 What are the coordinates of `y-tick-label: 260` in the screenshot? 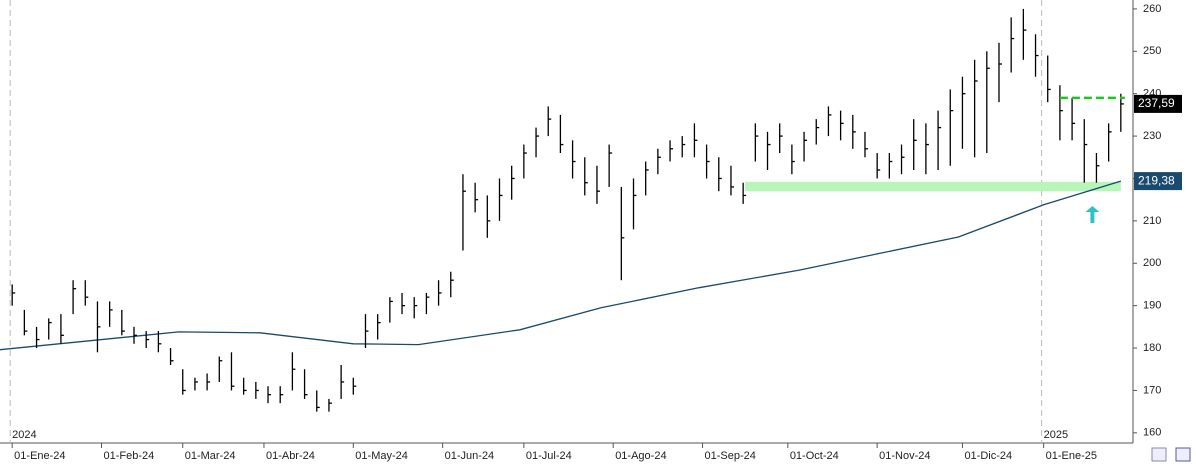 It's located at (1152, 9).